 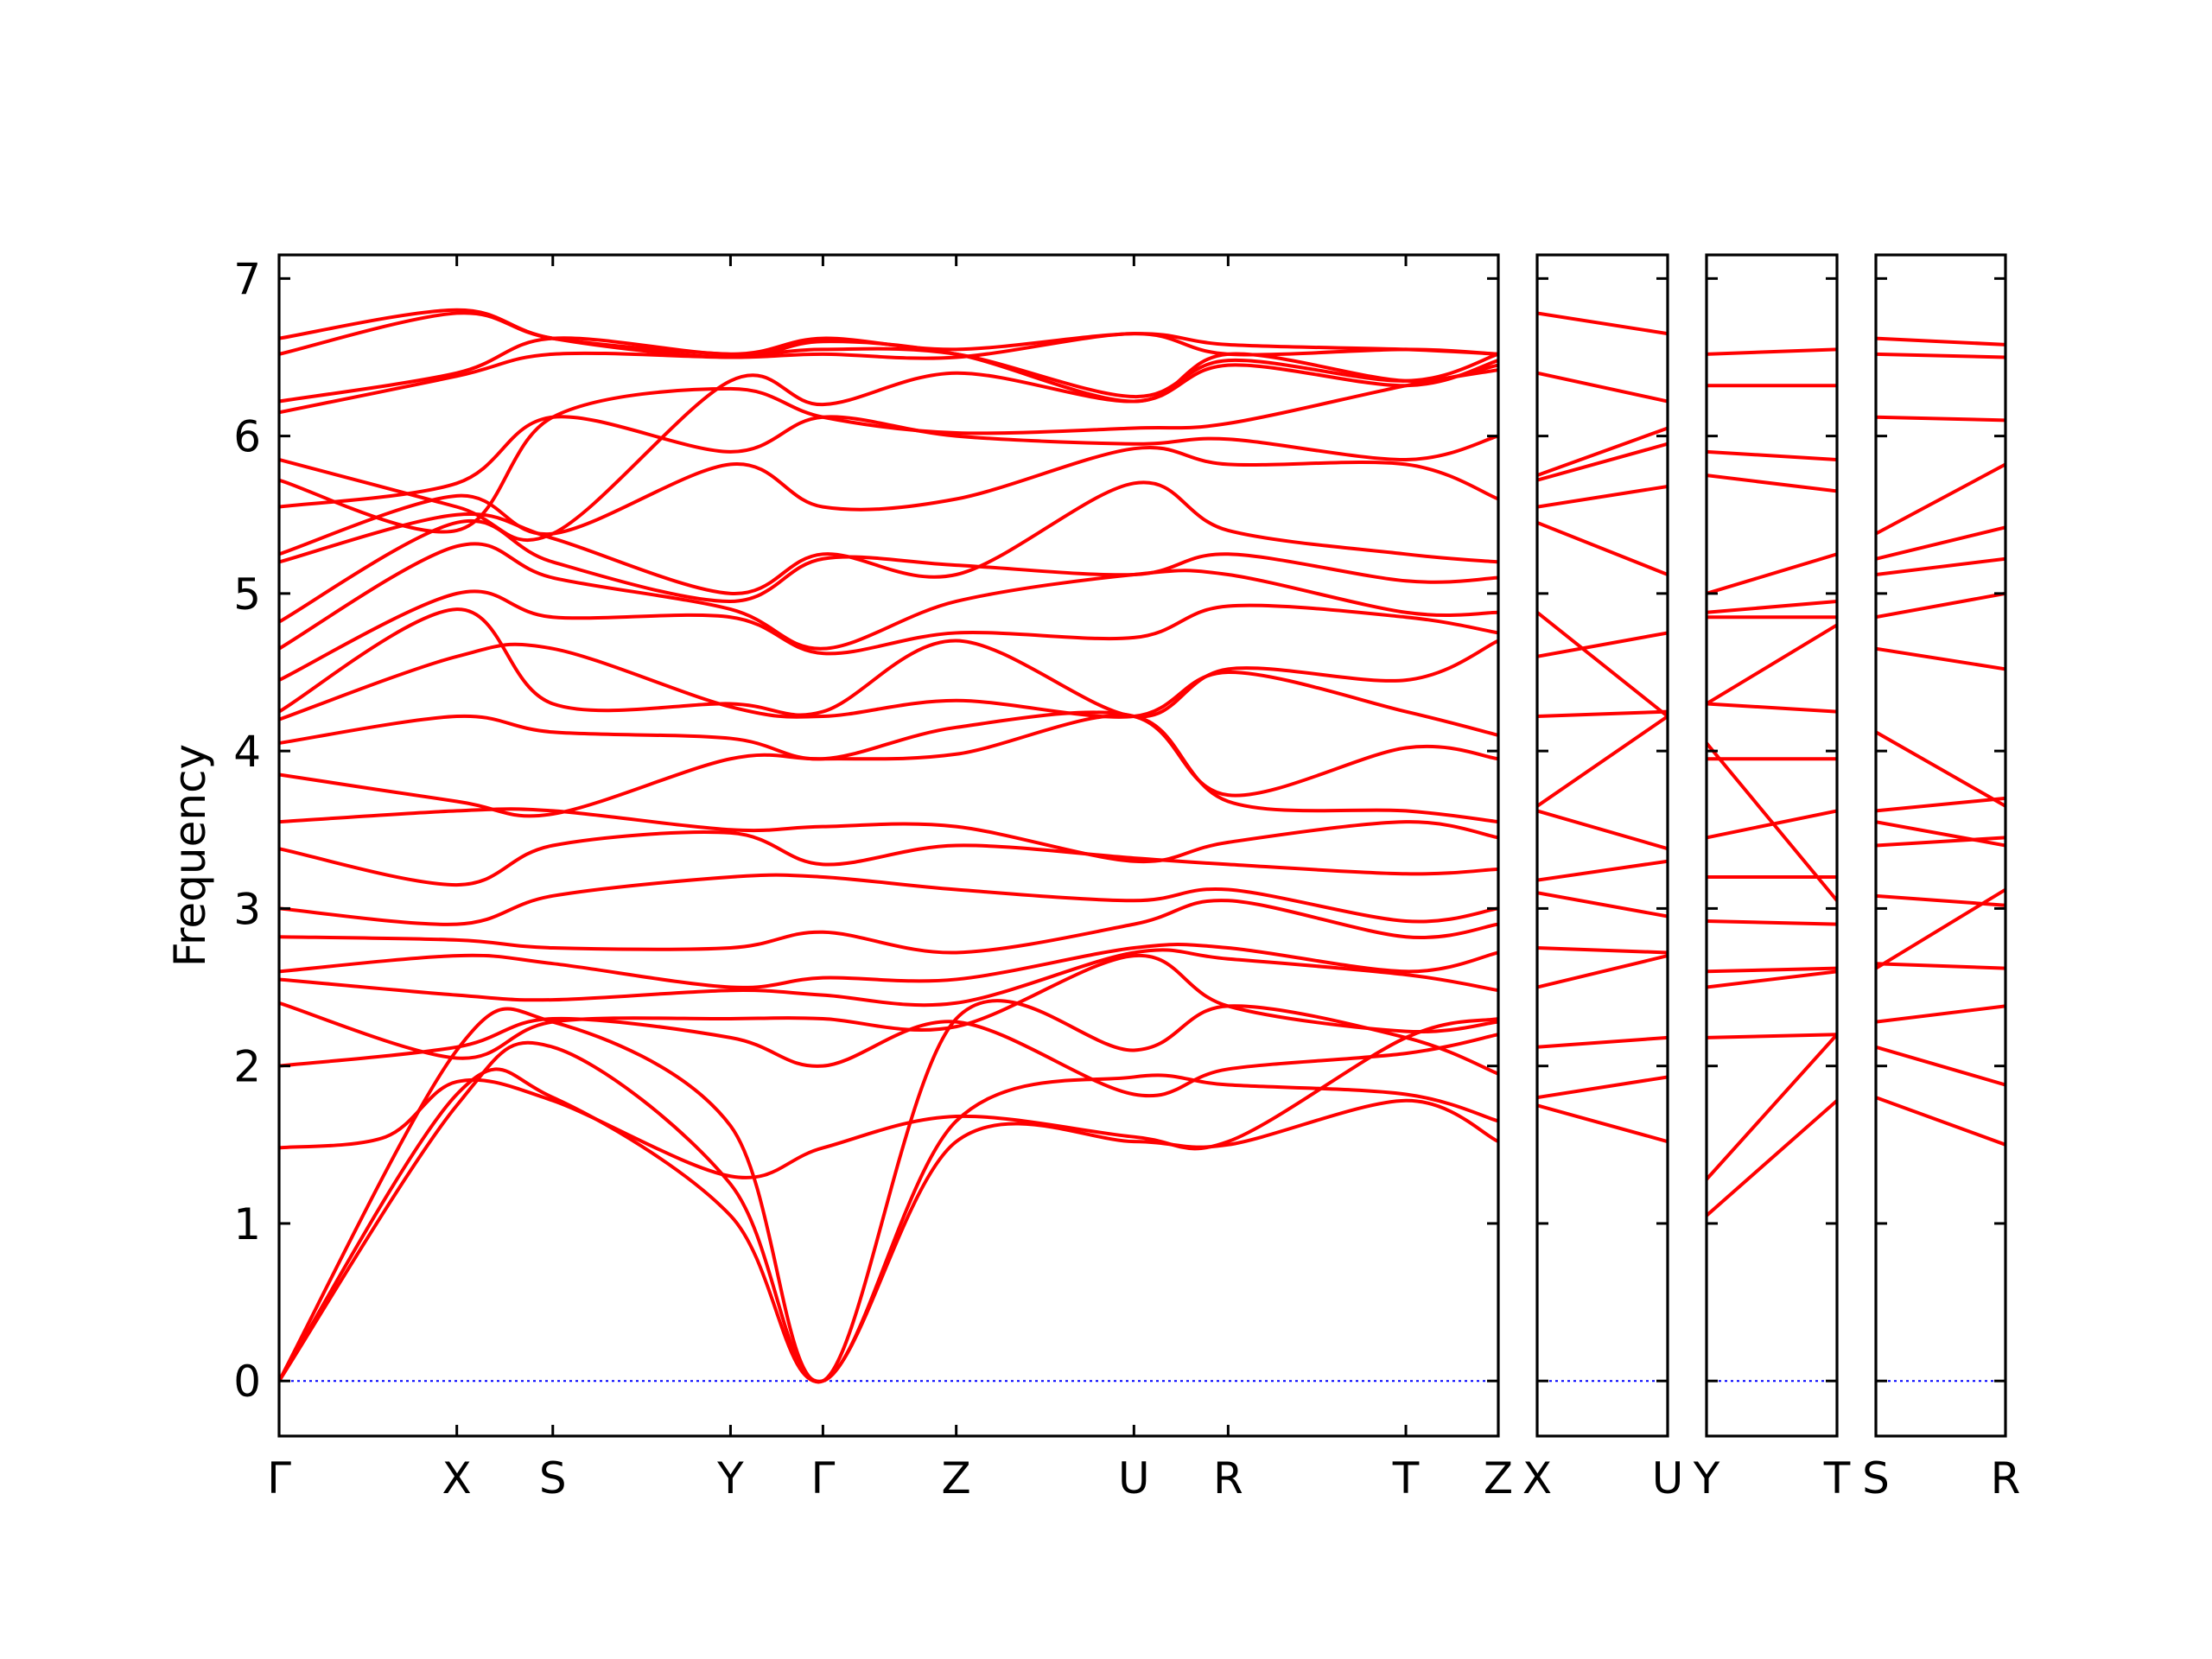 What do you see at coordinates (247, 279) in the screenshot?
I see `y-tick-label: 7` at bounding box center [247, 279].